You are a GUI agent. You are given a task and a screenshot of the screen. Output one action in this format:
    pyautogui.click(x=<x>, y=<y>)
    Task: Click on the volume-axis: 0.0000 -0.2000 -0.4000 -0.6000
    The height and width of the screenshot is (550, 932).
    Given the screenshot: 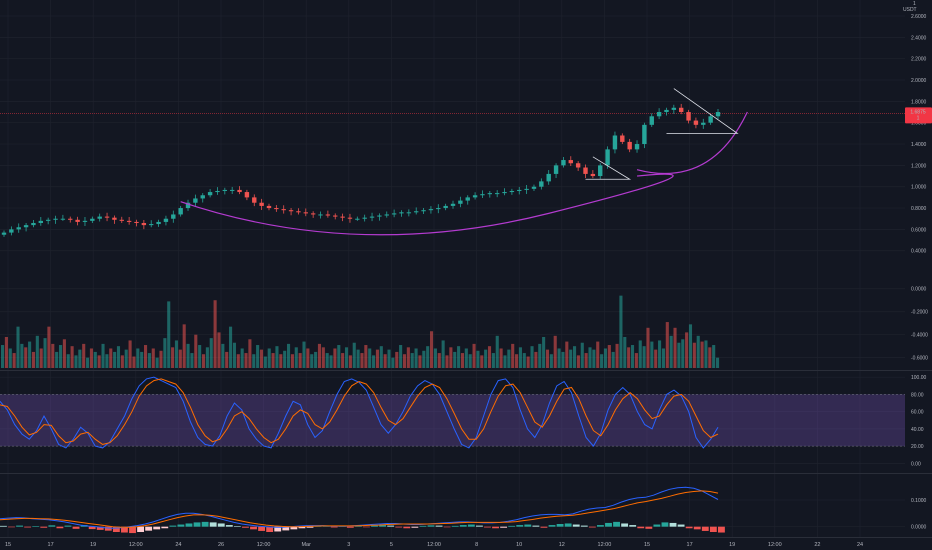 What is the action you would take?
    pyautogui.click(x=919, y=324)
    